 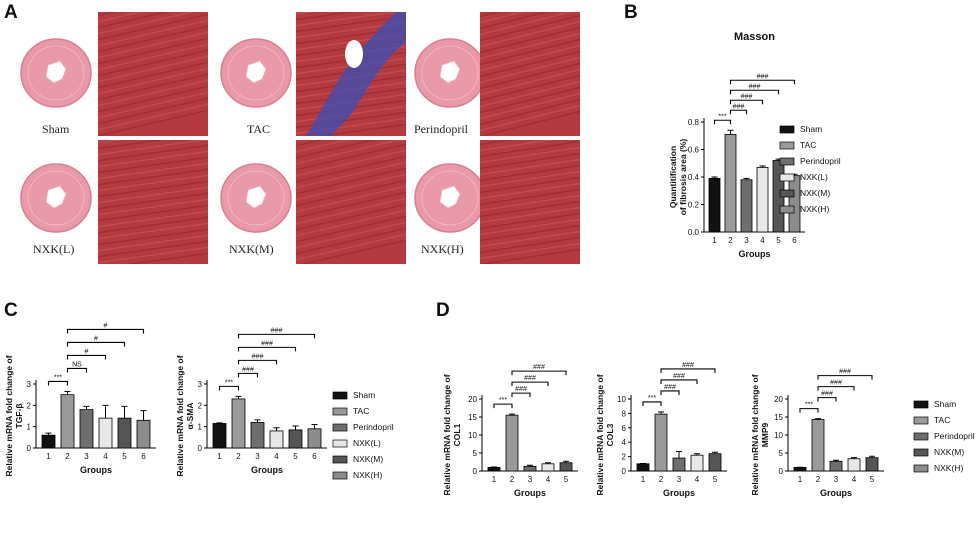 I want to click on y-tick-label: 4, so click(x=624, y=442).